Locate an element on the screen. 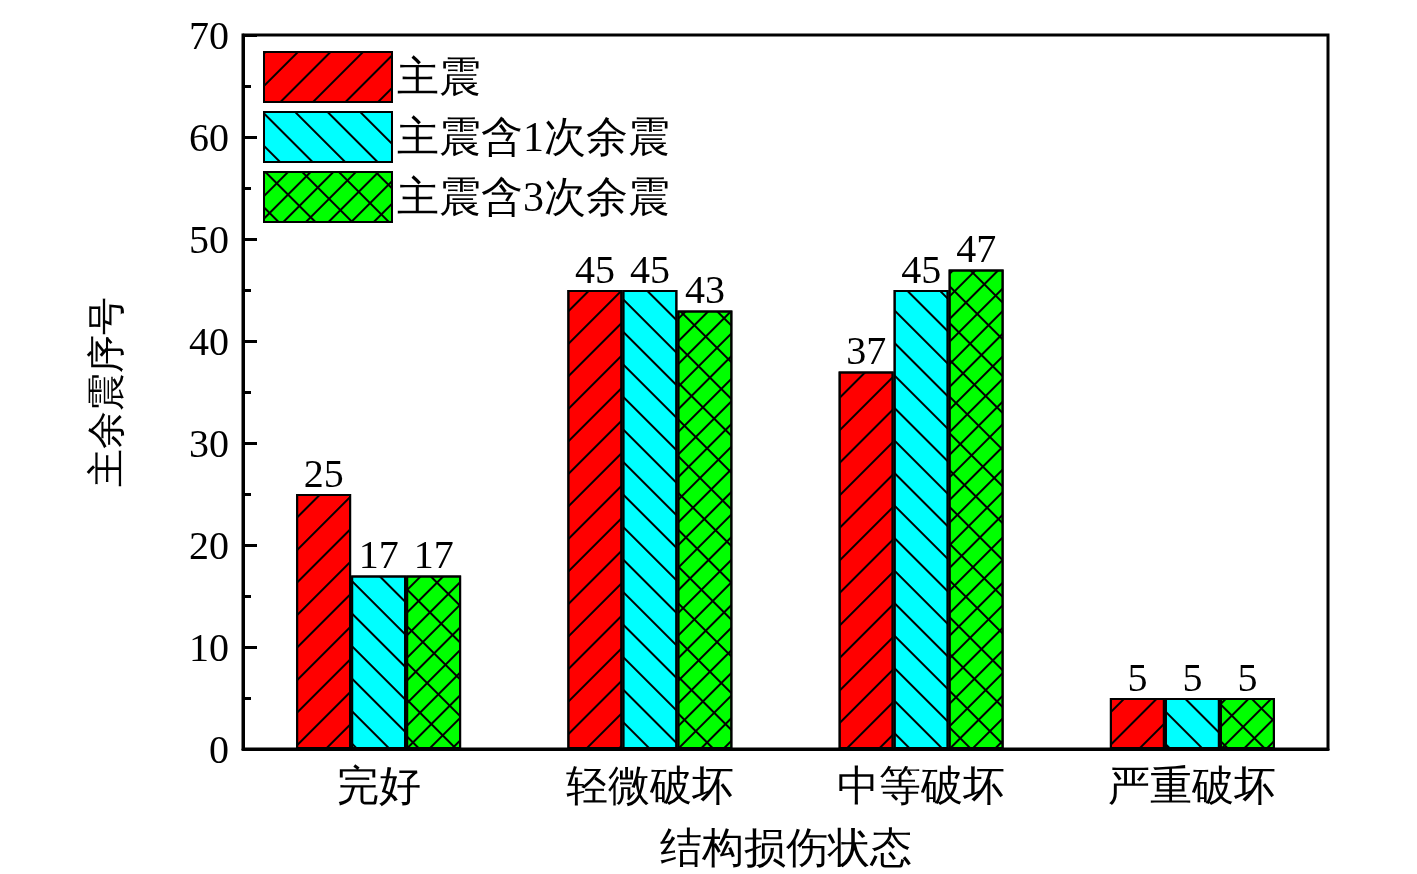 This screenshot has height=874, width=1417. x-tick-label: 轻微破坏 is located at coordinates (649, 786).